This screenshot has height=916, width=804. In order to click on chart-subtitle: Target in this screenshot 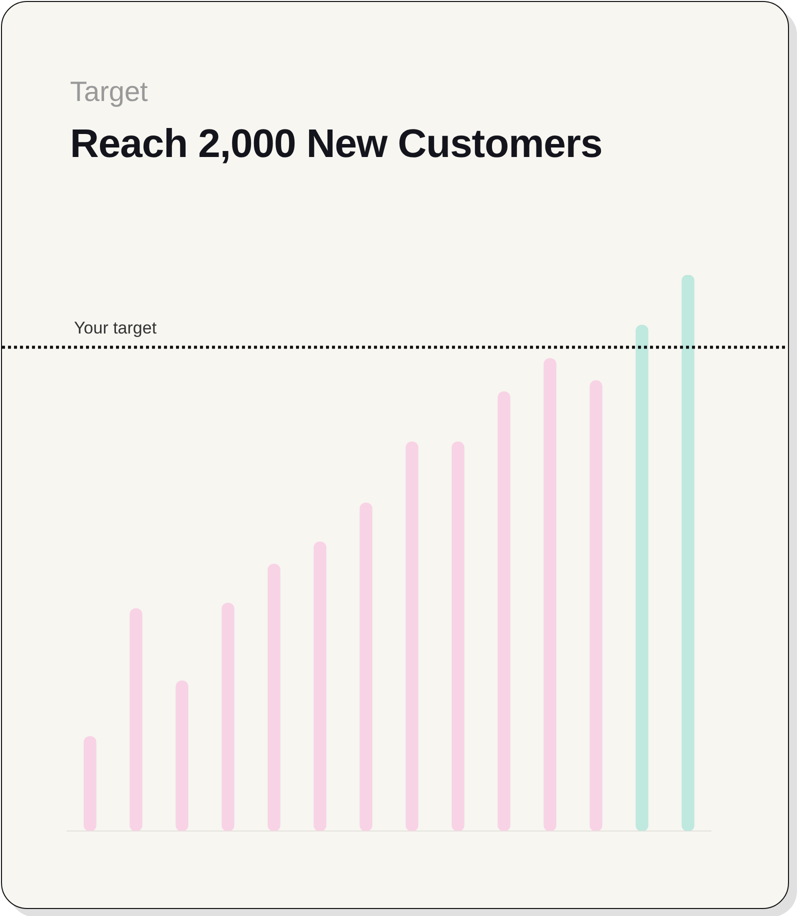, I will do `click(109, 92)`.